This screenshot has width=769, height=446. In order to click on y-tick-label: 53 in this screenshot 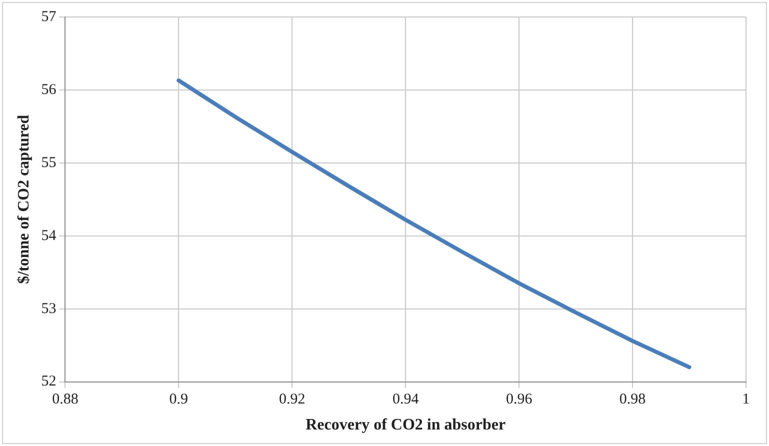, I will do `click(48, 308)`.